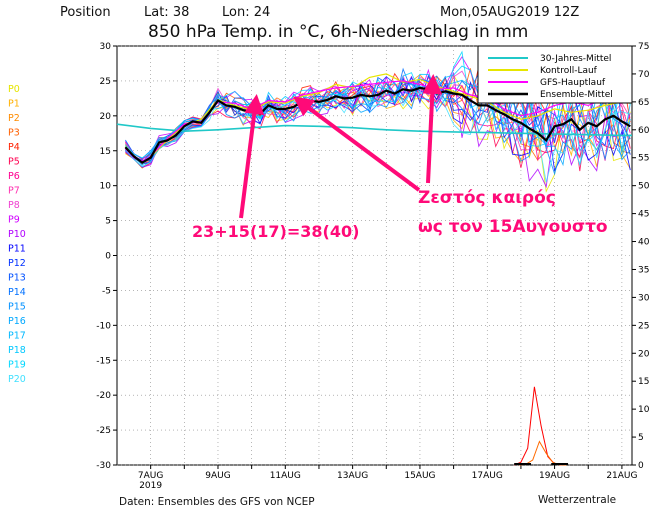 Image resolution: width=660 pixels, height=514 pixels. What do you see at coordinates (432, 129) in the screenshot?
I see `arrow-to-15aug` at bounding box center [432, 129].